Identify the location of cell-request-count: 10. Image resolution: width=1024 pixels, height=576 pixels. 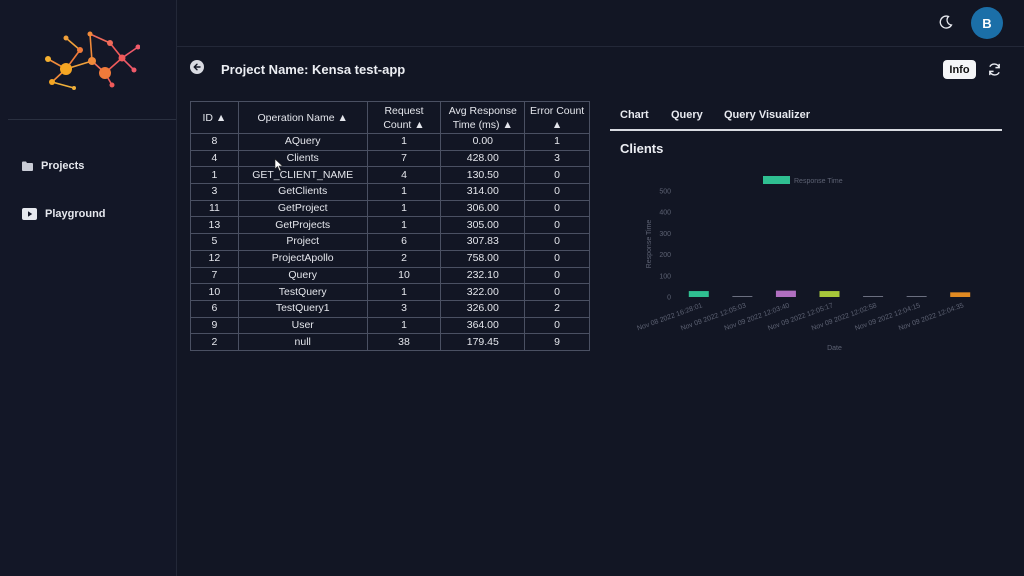
(404, 275).